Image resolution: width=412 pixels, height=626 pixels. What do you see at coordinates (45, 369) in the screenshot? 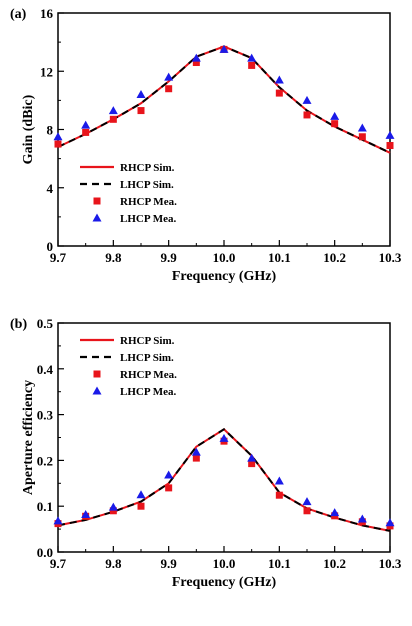
I see `y-tick-label: 0.4` at bounding box center [45, 369].